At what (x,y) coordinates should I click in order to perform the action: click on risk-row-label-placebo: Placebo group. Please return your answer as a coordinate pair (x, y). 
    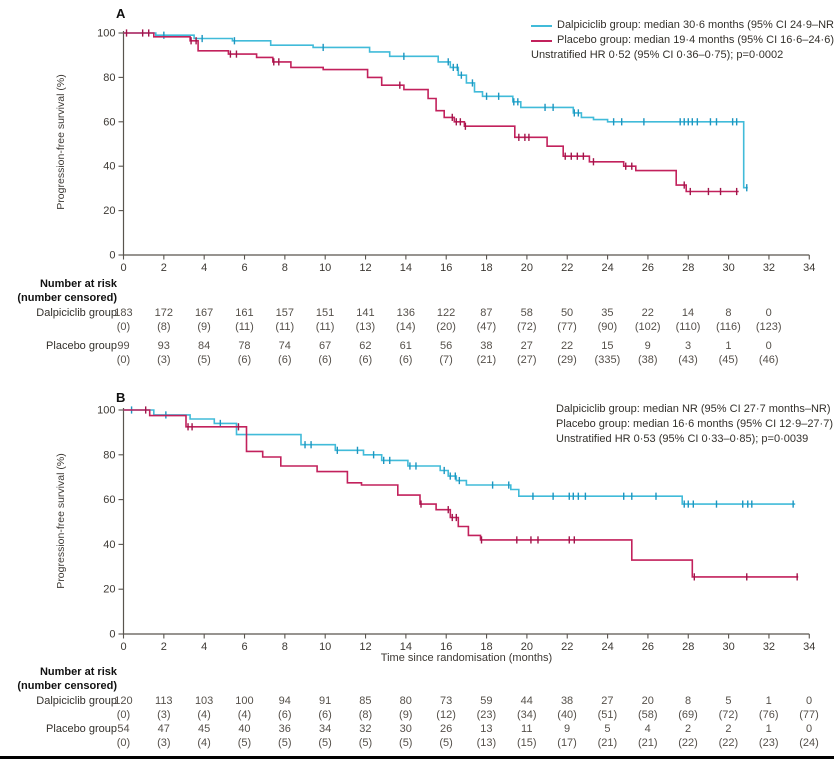
    Looking at the image, I should click on (81, 729).